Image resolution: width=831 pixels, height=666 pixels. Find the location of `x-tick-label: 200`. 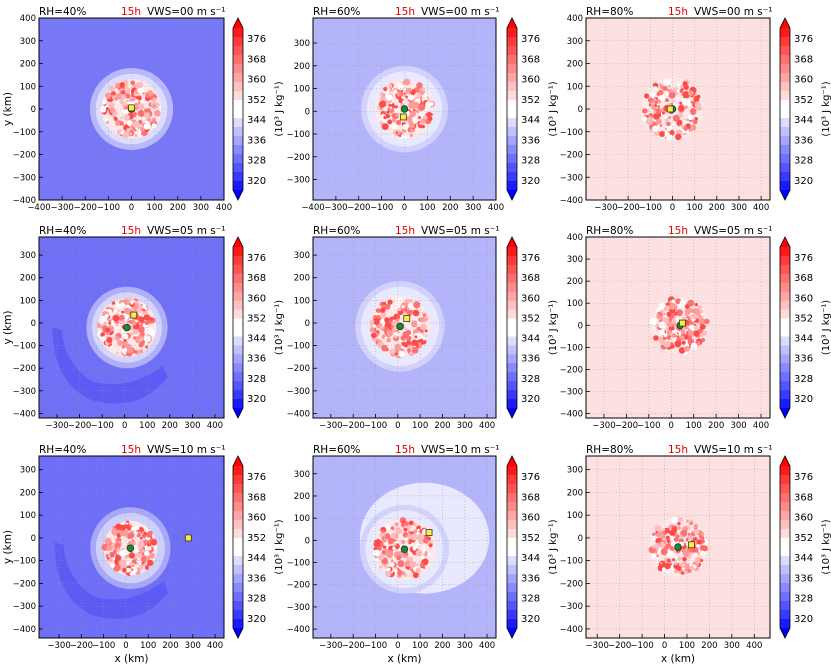

x-tick-label: 200 is located at coordinates (450, 208).